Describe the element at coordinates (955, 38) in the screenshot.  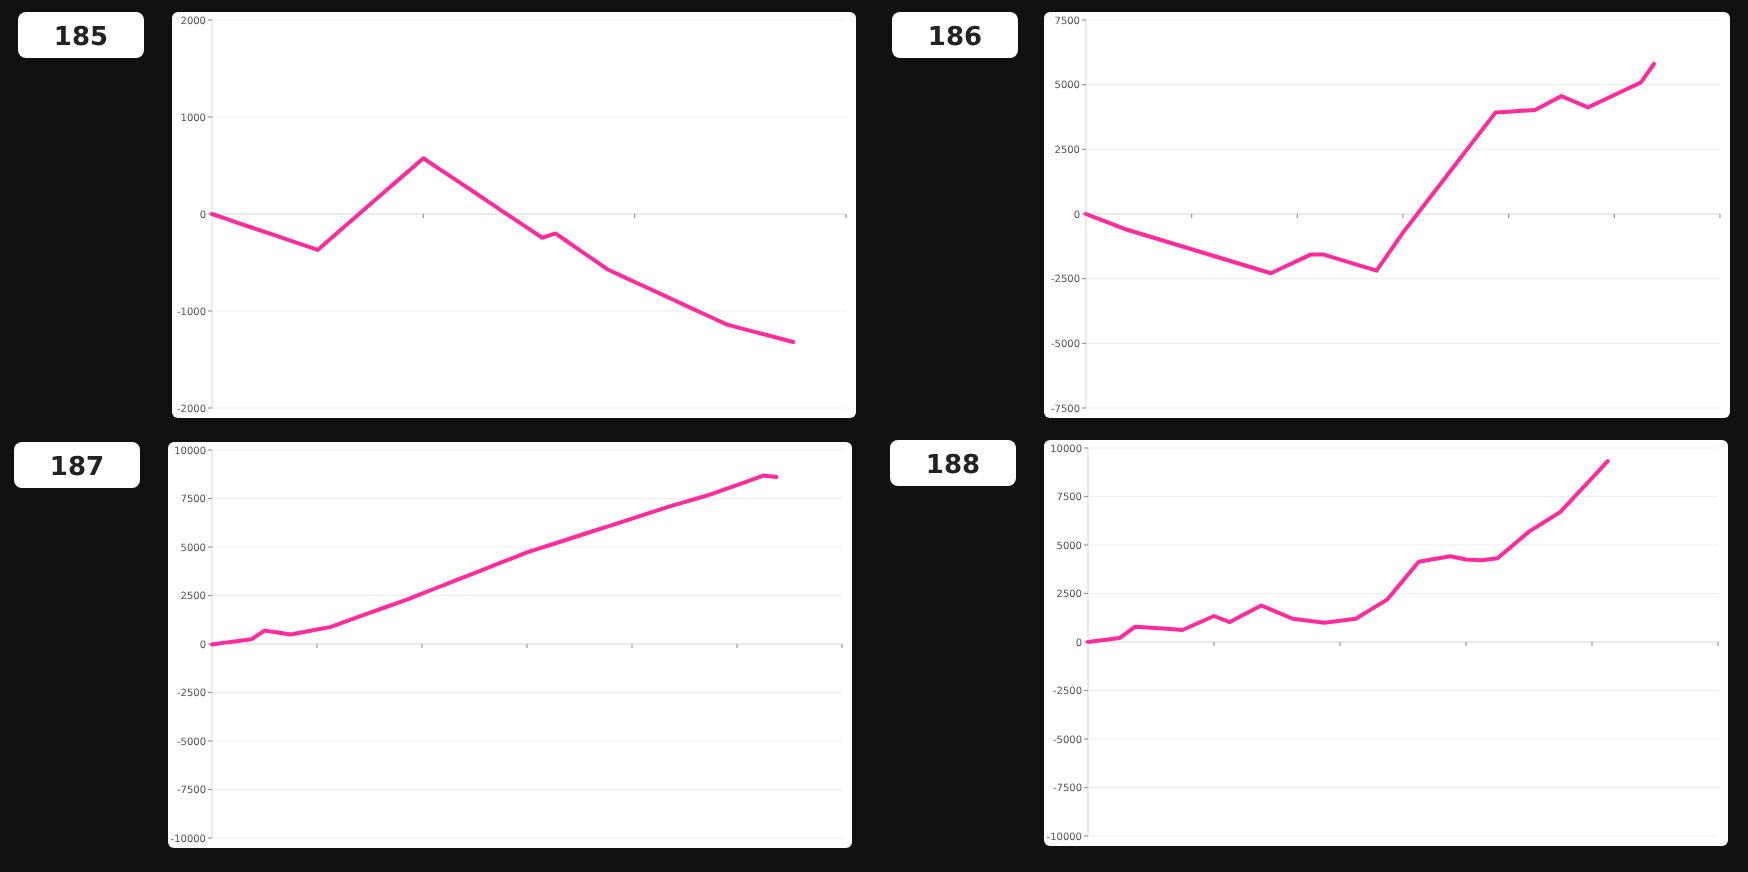
I see `chart-title: 186` at that location.